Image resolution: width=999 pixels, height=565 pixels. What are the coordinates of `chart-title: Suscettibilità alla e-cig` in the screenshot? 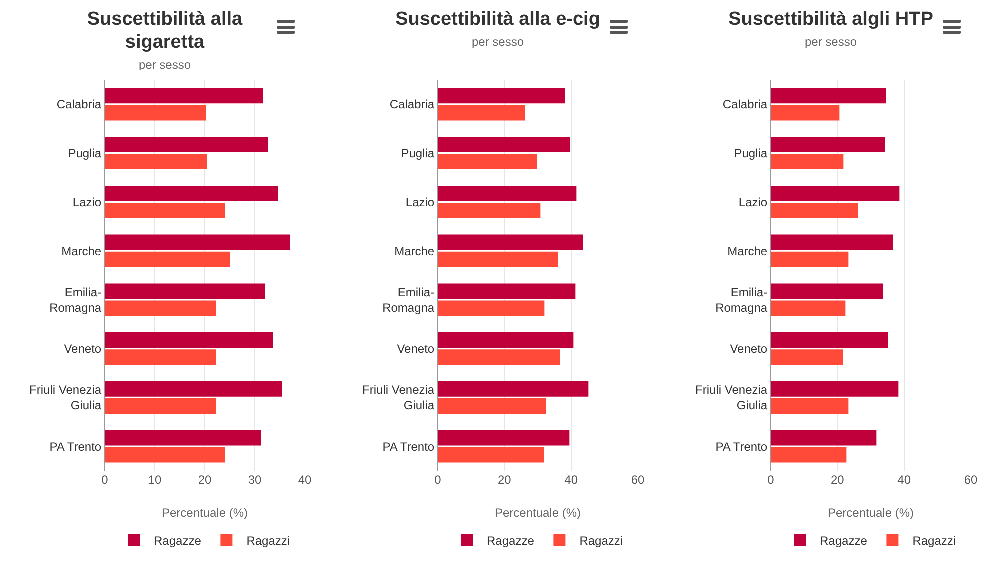 It's located at (498, 19).